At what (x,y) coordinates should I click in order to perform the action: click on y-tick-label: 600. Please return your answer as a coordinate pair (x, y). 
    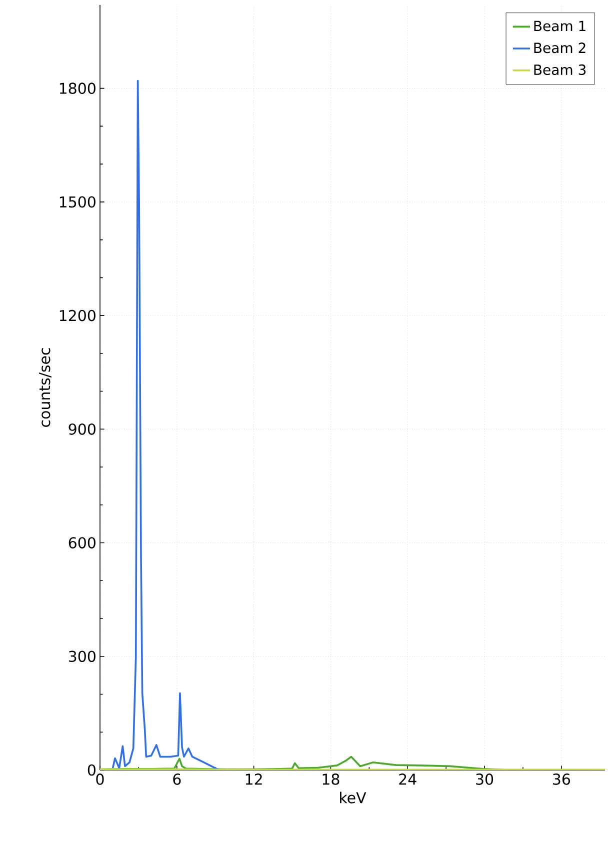
    Looking at the image, I should click on (82, 542).